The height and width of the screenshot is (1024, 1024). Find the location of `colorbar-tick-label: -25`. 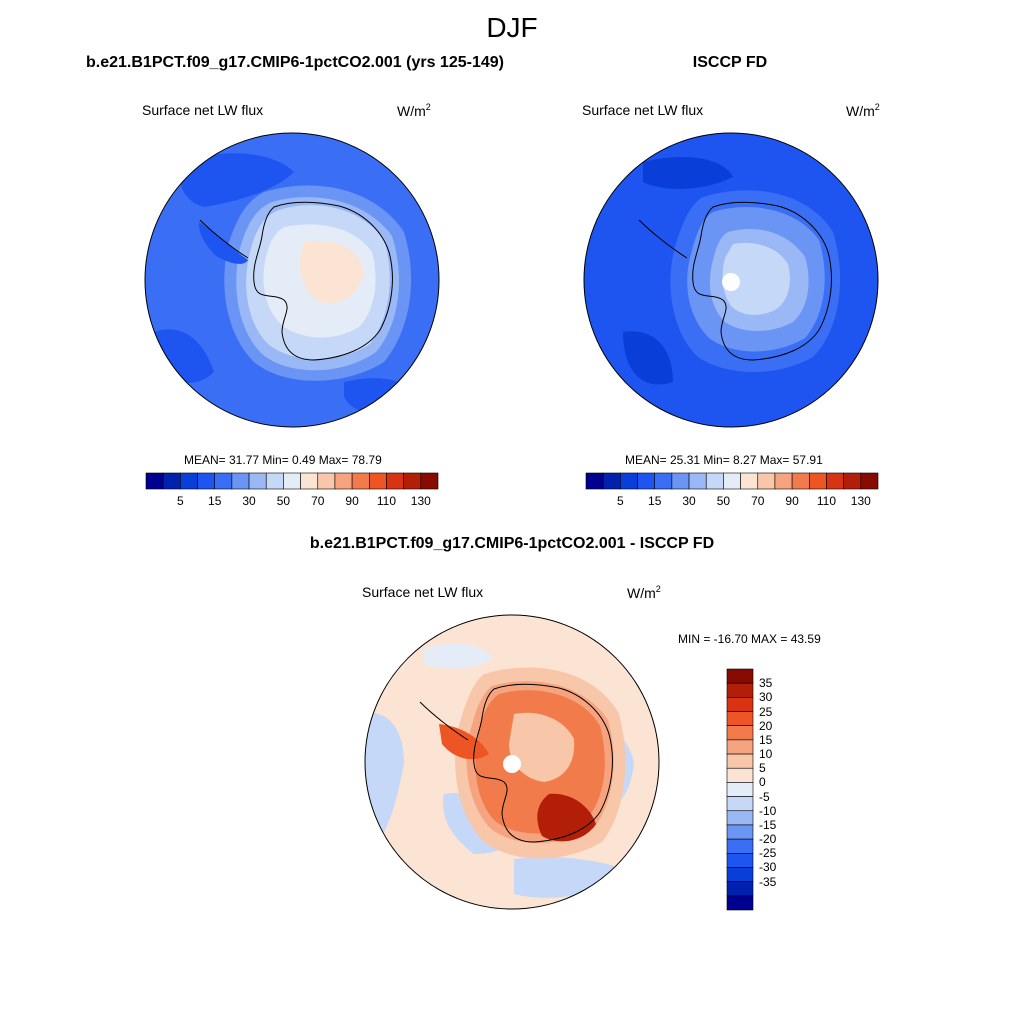

colorbar-tick-label: -25 is located at coordinates (768, 853).